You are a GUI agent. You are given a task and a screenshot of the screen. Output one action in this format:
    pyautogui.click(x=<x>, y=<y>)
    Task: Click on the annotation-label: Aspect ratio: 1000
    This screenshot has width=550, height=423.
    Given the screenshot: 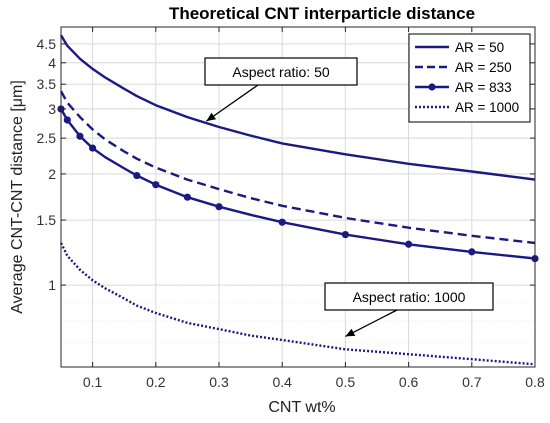 What is the action you would take?
    pyautogui.click(x=409, y=297)
    